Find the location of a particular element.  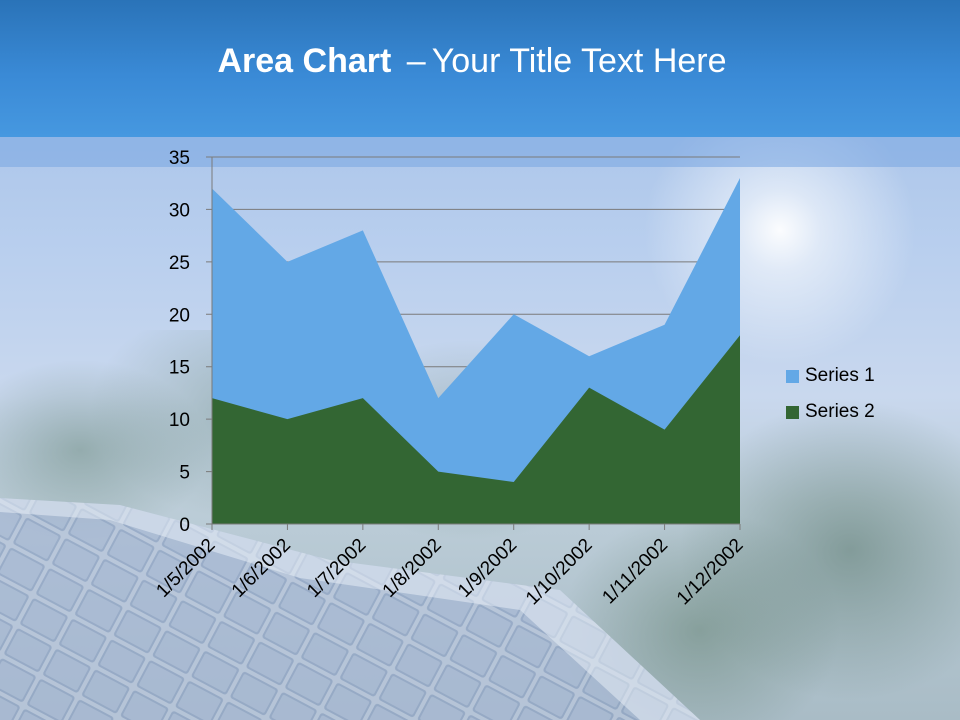

slide-title: Area Chart – Your Title Text Here is located at coordinates (472, 61).